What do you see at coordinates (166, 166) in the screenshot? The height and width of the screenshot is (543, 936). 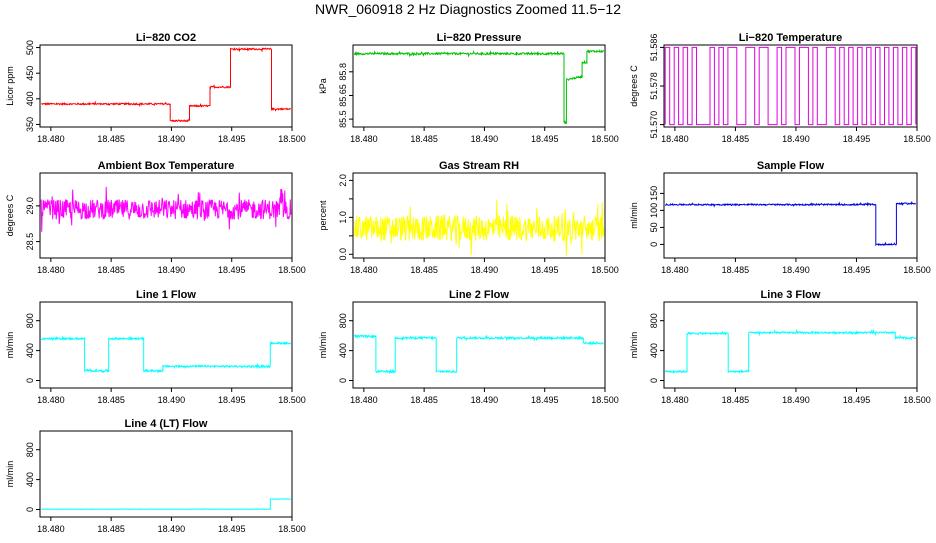 I see `panel-title: Ambient Box Temperature` at bounding box center [166, 166].